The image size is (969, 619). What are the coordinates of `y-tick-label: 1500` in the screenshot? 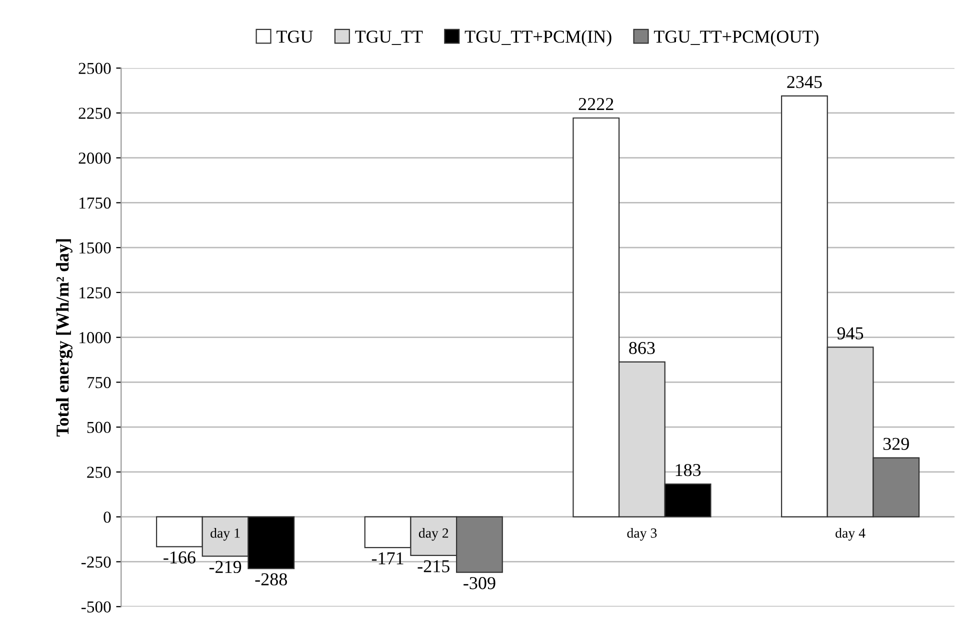 It's located at (95, 248).